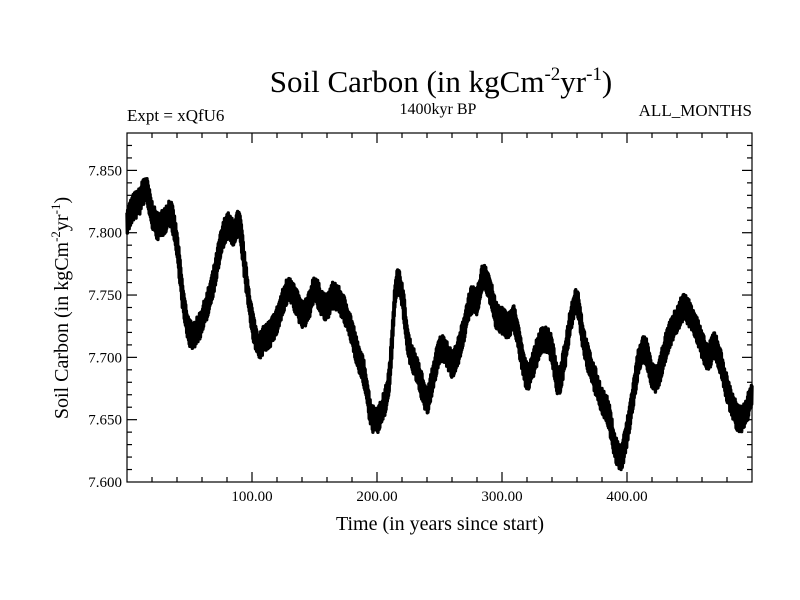 This screenshot has width=800, height=600. Describe the element at coordinates (175, 115) in the screenshot. I see `experiment-label: Expt = xQfU6` at that location.